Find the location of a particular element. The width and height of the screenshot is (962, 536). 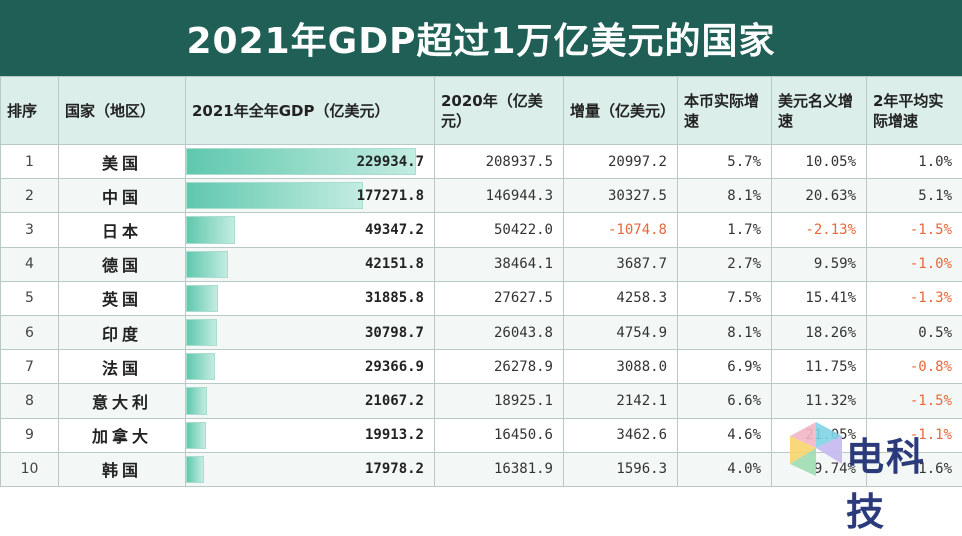

gdp2021-value: 229934.7 is located at coordinates (390, 162).